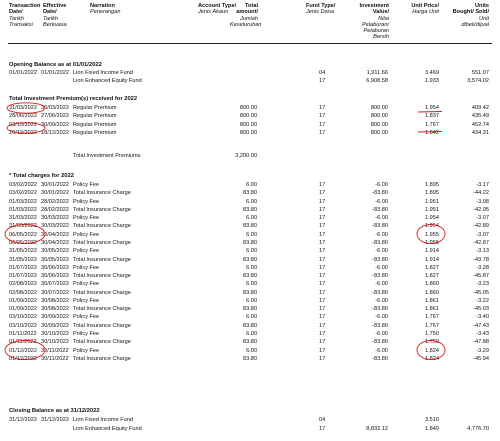 The width and height of the screenshot is (500, 441). Describe the element at coordinates (482, 267) in the screenshot. I see `cell-units: -3.28` at that location.